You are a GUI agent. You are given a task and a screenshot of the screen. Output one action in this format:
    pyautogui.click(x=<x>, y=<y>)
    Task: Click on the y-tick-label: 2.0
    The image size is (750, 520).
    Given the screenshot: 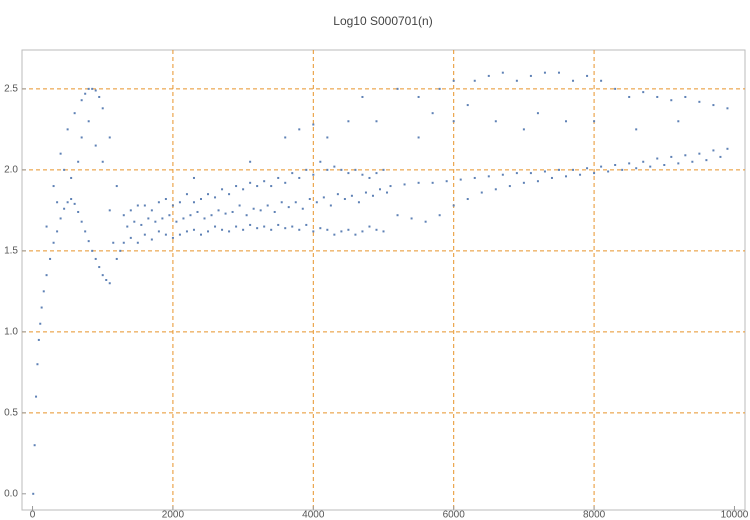 What is the action you would take?
    pyautogui.click(x=11, y=169)
    